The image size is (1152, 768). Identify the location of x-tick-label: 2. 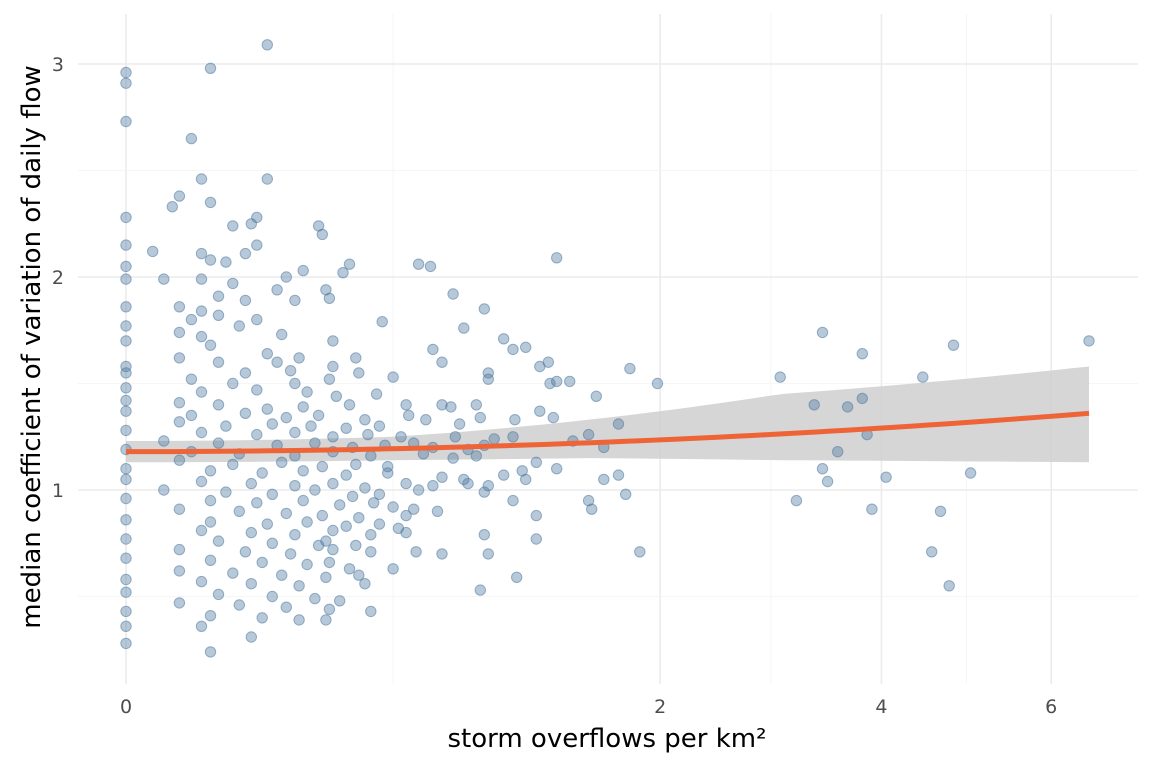
(660, 707).